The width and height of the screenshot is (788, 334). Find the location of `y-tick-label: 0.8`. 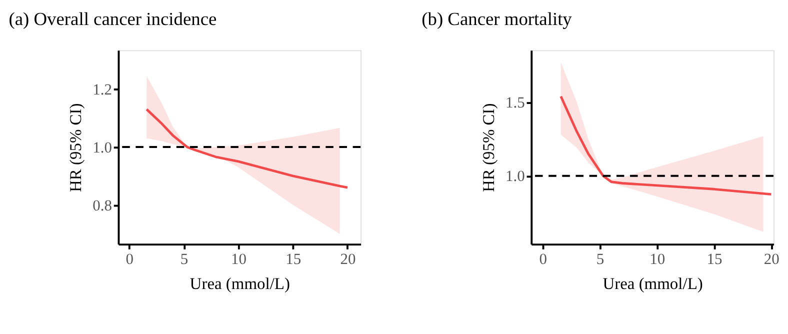

y-tick-label: 0.8 is located at coordinates (102, 205).